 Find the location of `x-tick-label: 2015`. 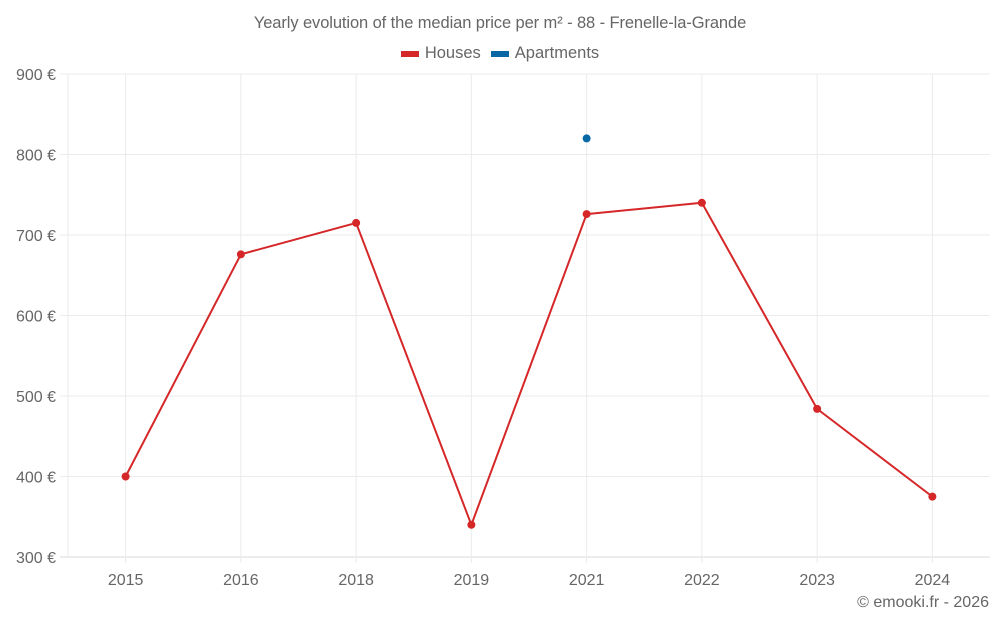

x-tick-label: 2015 is located at coordinates (126, 580).